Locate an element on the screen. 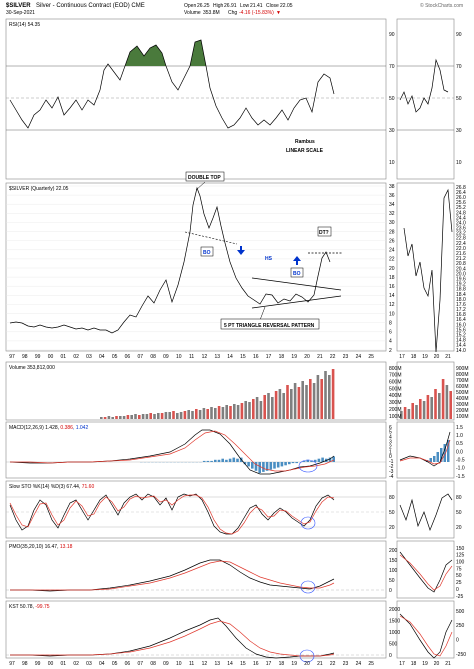 This screenshot has height=669, width=474. x-axis-label: 05 is located at coordinates (115, 357).